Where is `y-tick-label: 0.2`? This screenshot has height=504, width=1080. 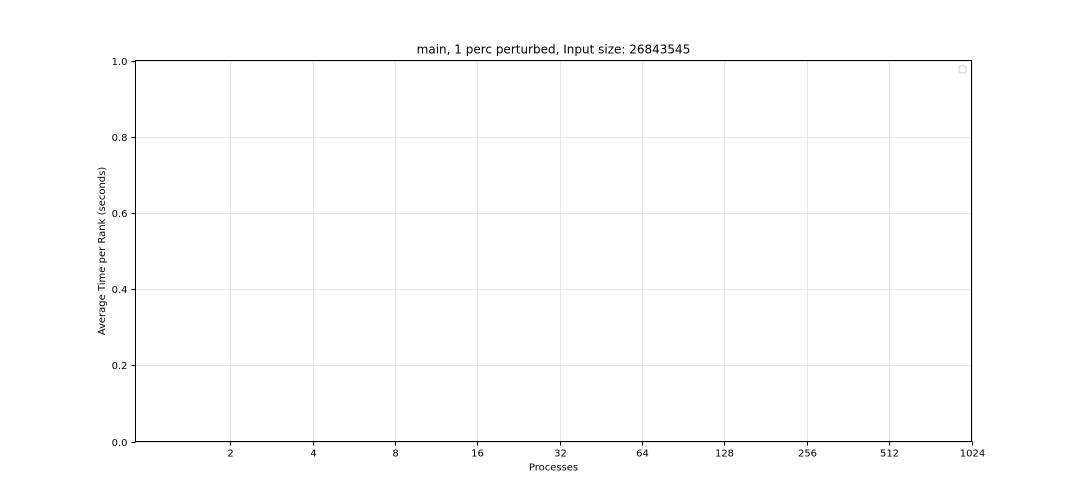 y-tick-label: 0.2 is located at coordinates (120, 366).